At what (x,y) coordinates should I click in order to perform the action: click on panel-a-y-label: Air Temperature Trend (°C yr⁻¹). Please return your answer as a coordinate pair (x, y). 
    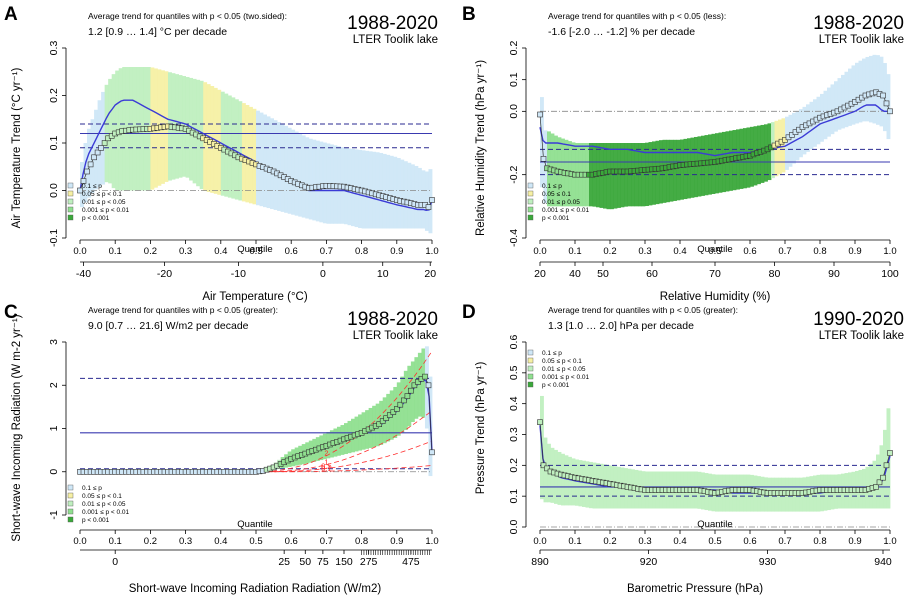
    Looking at the image, I should click on (17, 148).